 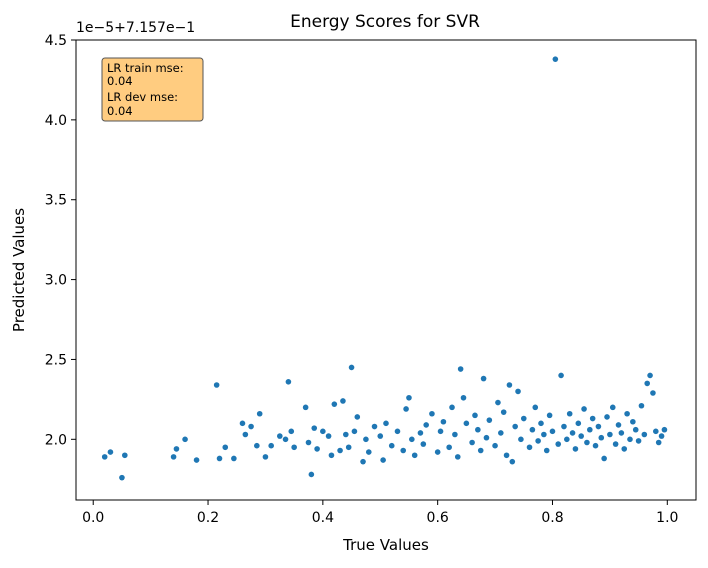 I want to click on y-tick-label: 3.5, so click(x=56, y=201).